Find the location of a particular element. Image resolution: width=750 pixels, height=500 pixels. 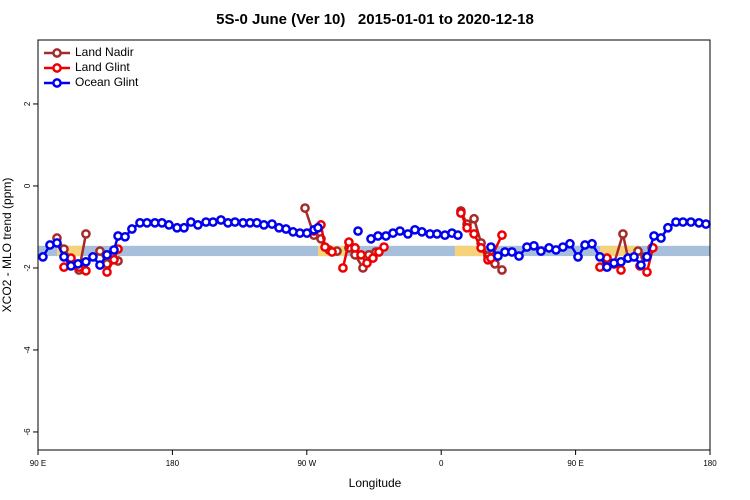

y-tick-label: -6 is located at coordinates (27, 432).